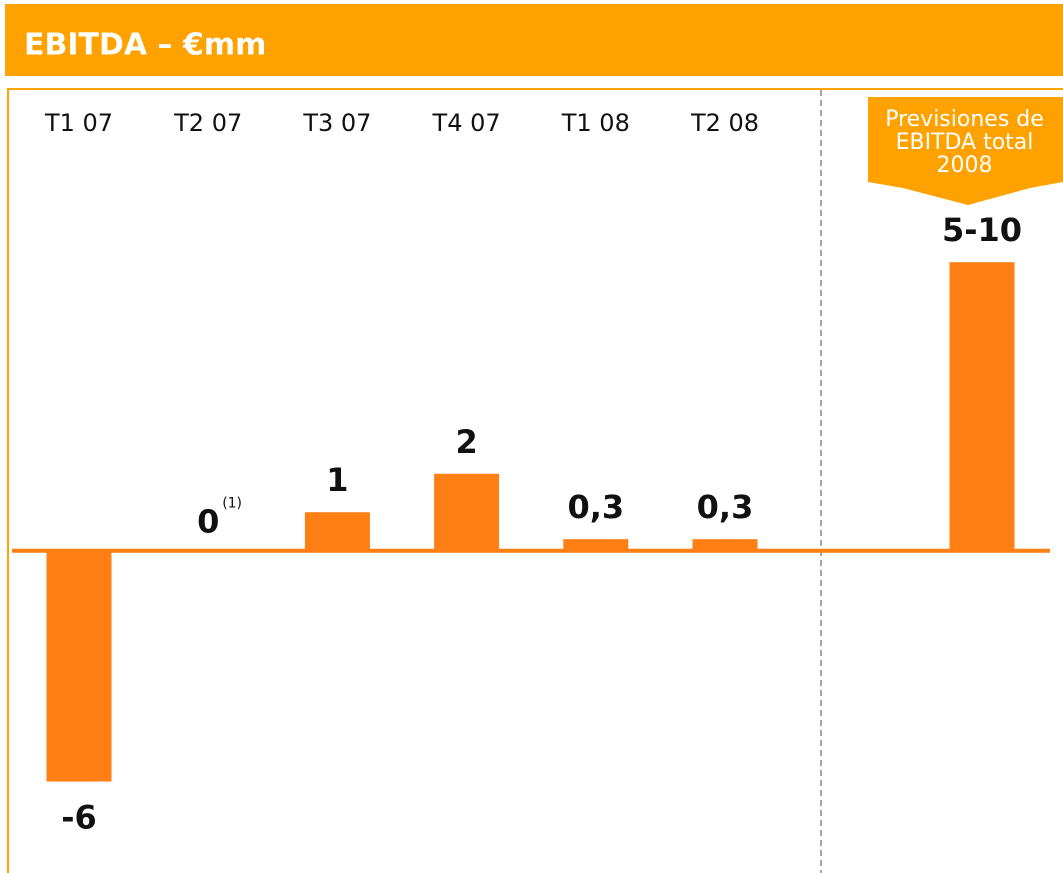 The width and height of the screenshot is (1063, 873). Describe the element at coordinates (145, 45) in the screenshot. I see `chart-title: EBITDA – €mm` at that location.